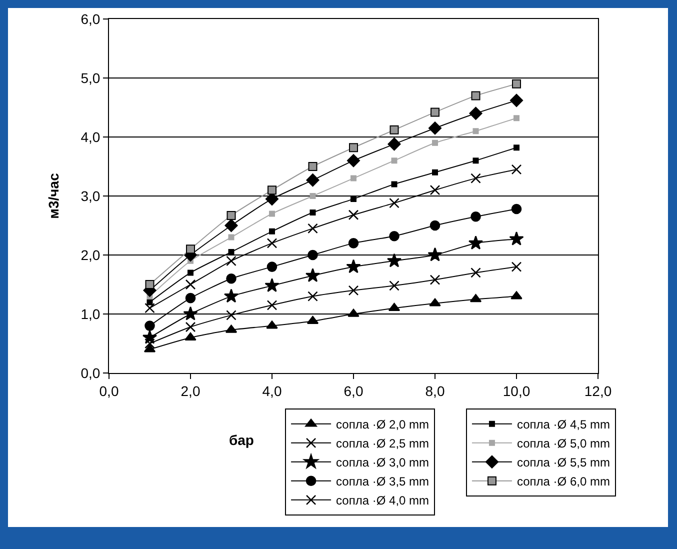 Image resolution: width=677 pixels, height=549 pixels. Describe the element at coordinates (383, 481) in the screenshot. I see `legend-label: сопла ·Ø 3,5 mm` at that location.